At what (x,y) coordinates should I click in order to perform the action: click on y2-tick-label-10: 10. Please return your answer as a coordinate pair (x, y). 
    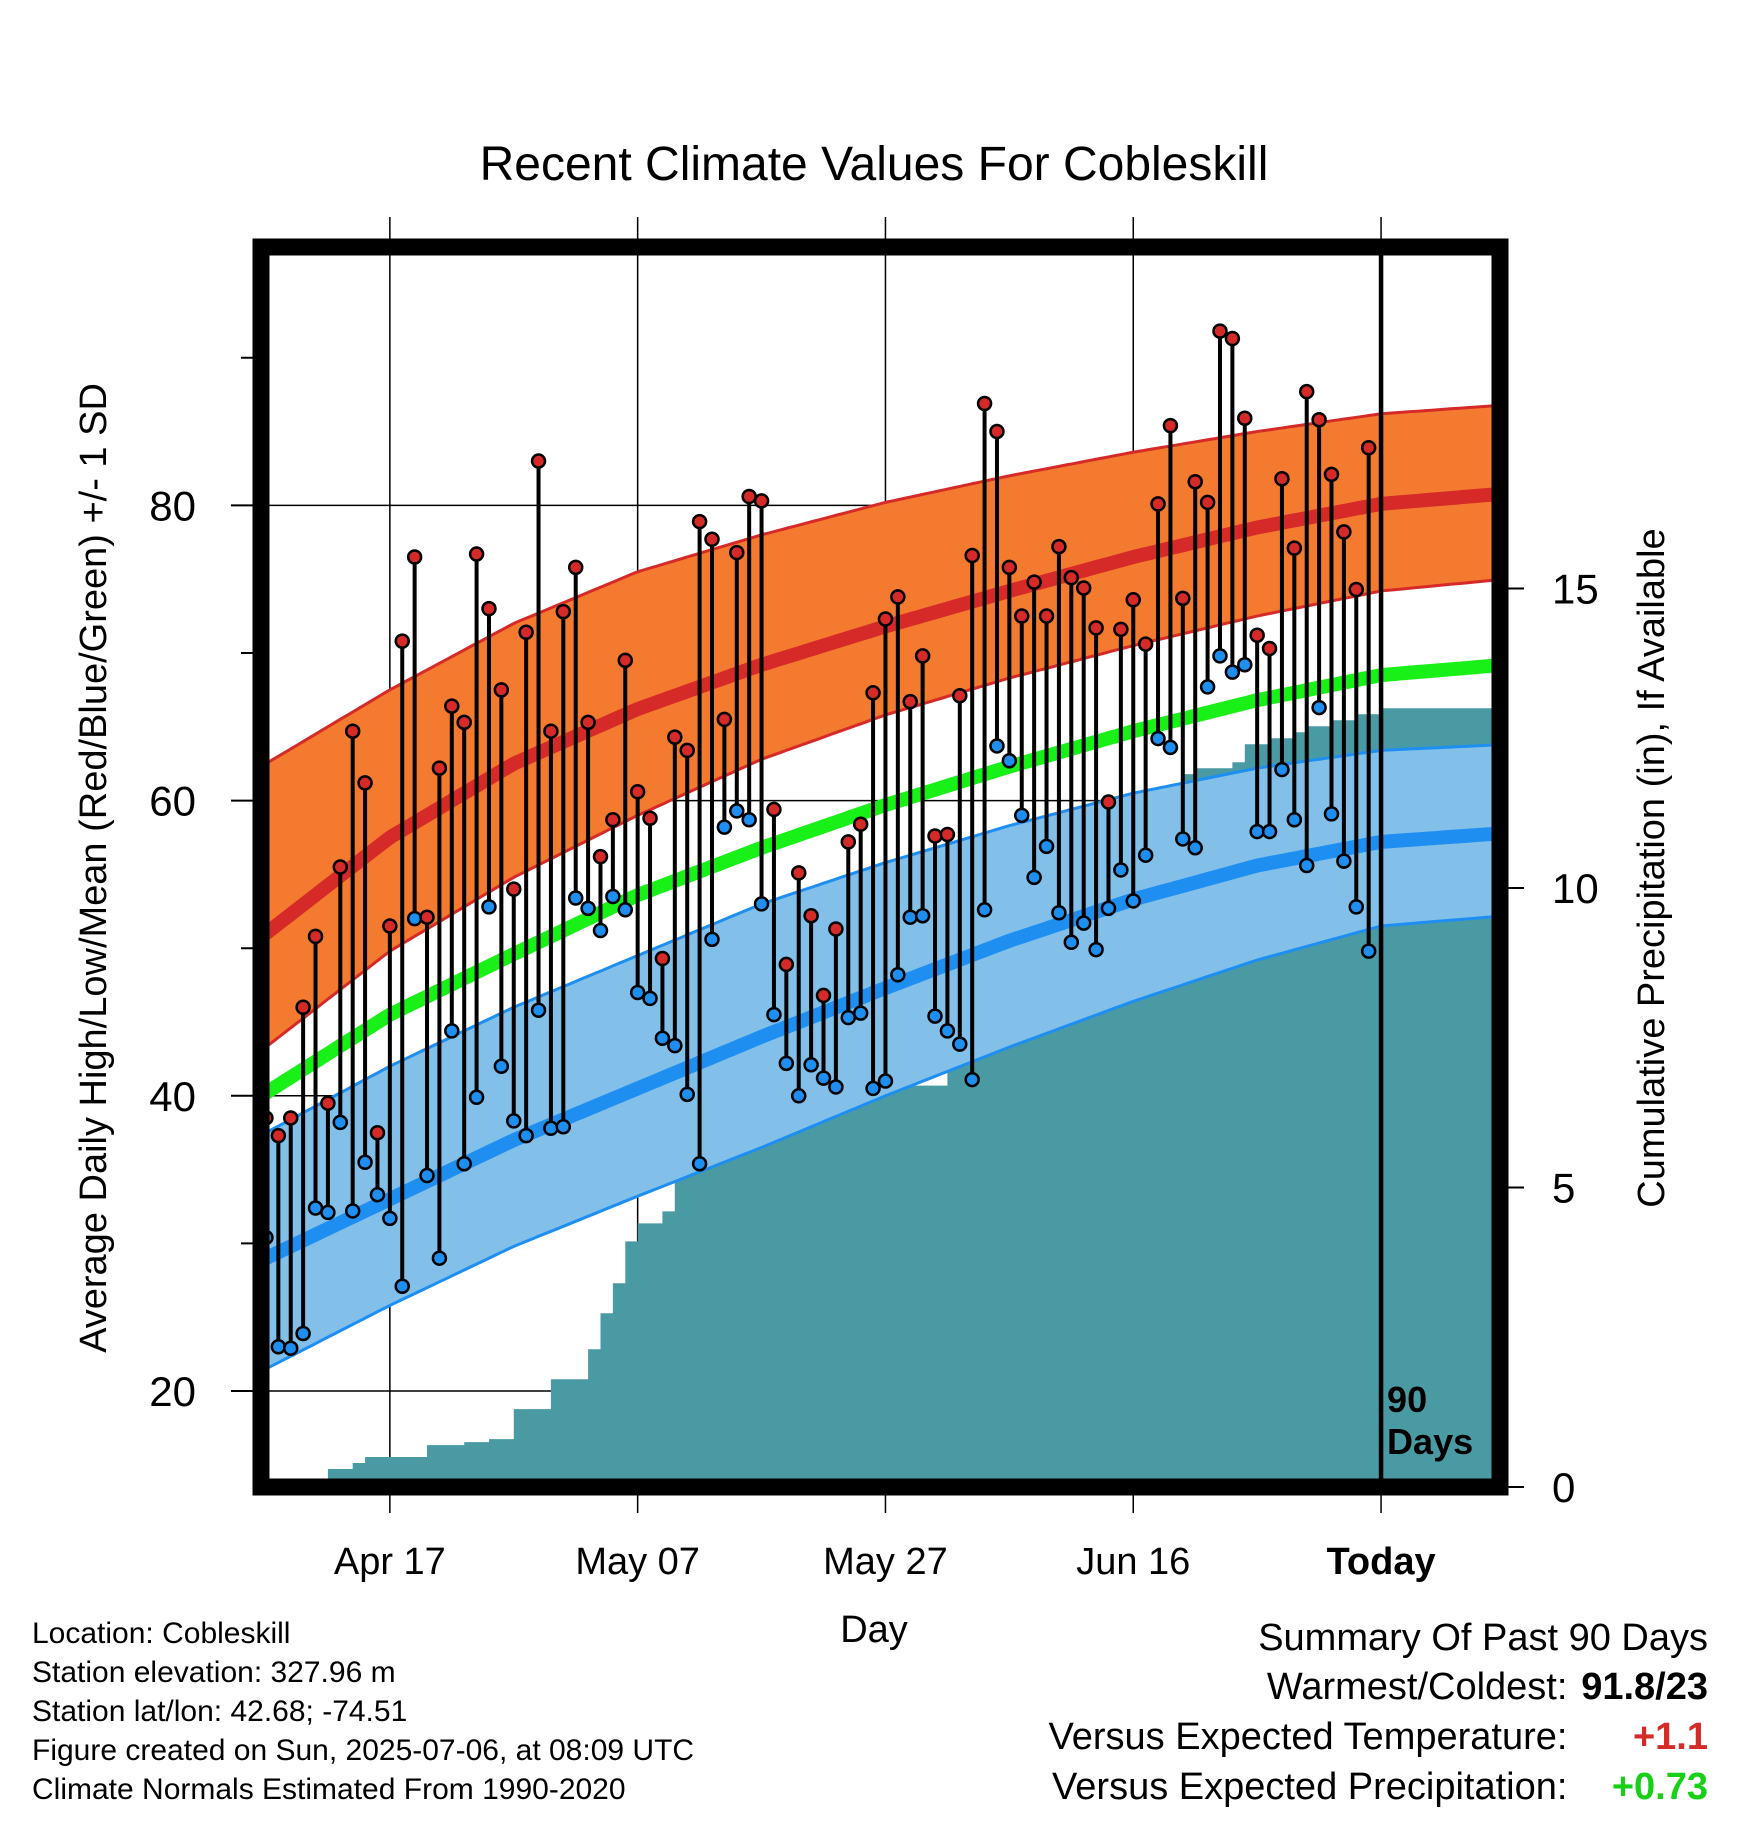
    Looking at the image, I should click on (1575, 888).